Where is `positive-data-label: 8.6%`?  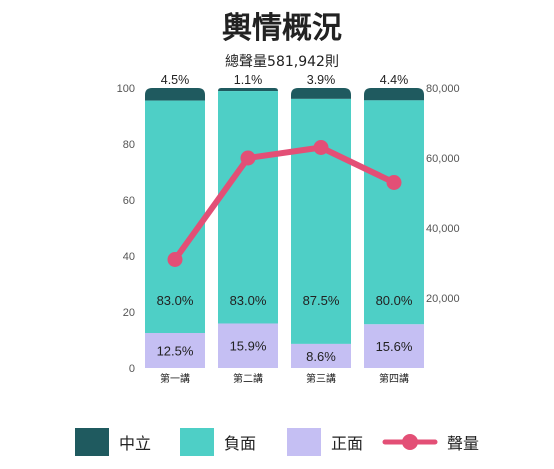
positive-data-label: 8.6% is located at coordinates (321, 356).